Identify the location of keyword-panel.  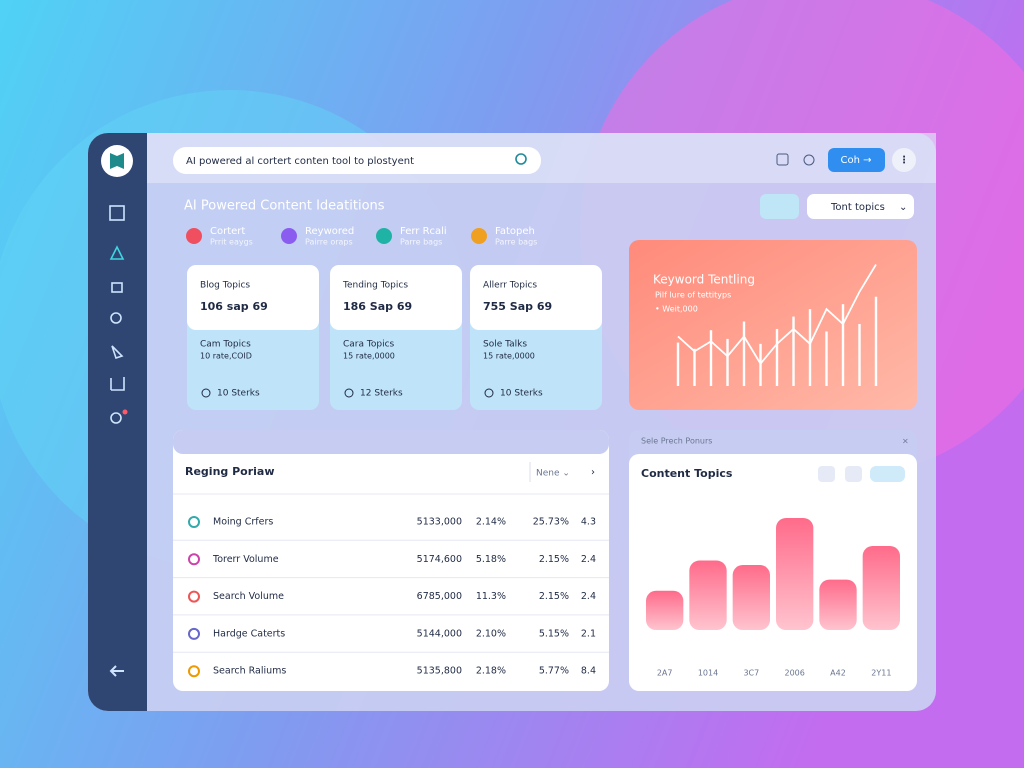
(773, 325).